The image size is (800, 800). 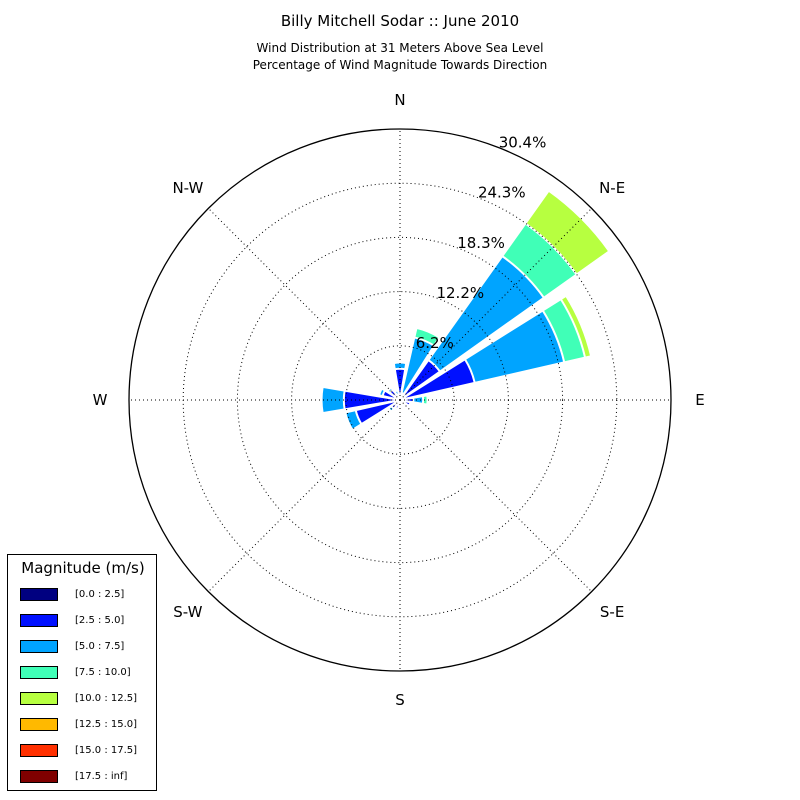 I want to click on radial-tick-label-2: 18.3%, so click(x=481, y=243).